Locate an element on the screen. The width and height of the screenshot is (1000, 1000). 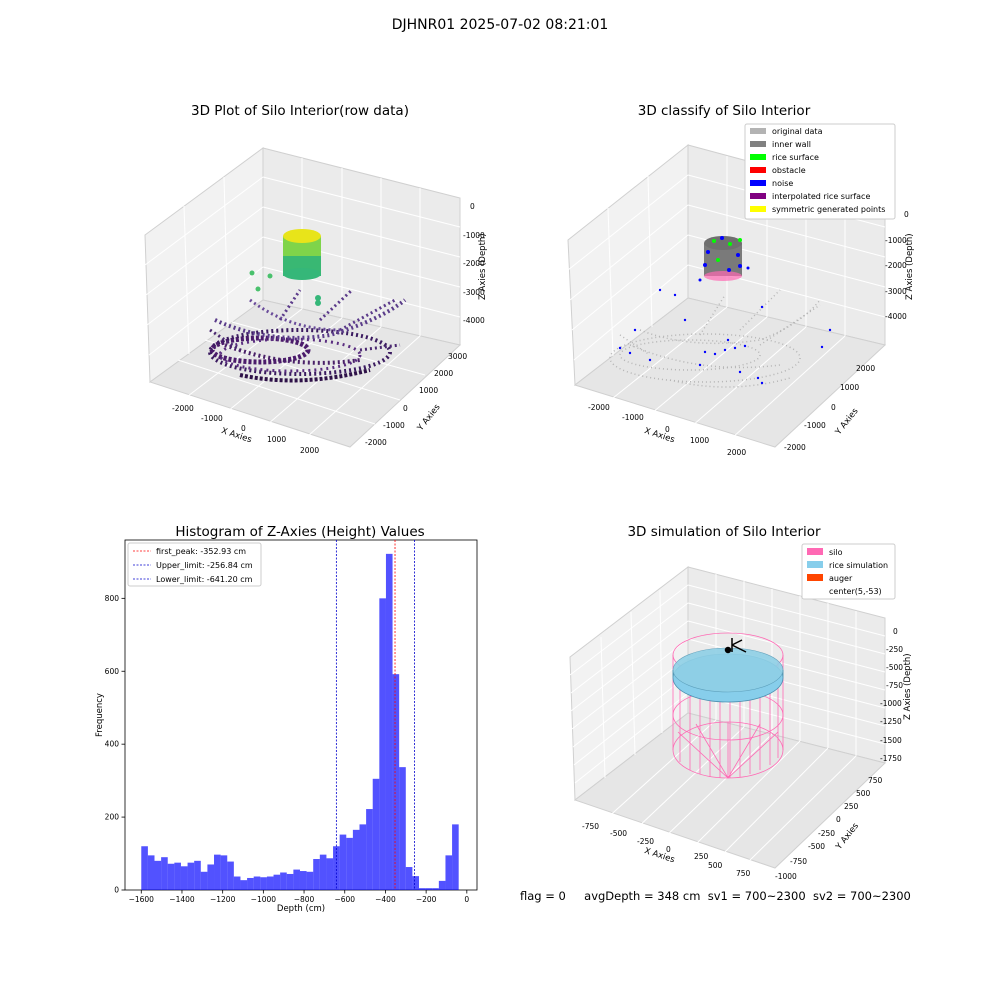
histogram-xtick-label: −200 is located at coordinates (426, 899).